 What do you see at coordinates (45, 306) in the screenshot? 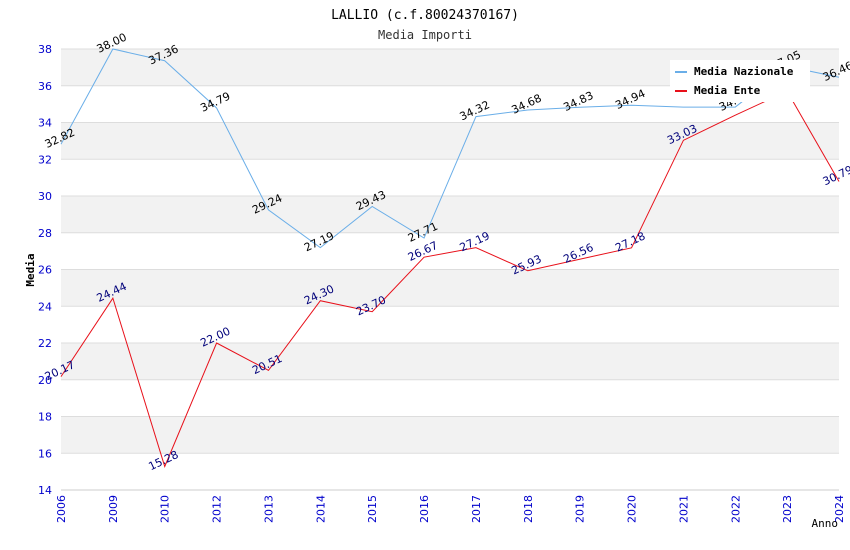
I see `y-tick-label: 24` at bounding box center [45, 306].